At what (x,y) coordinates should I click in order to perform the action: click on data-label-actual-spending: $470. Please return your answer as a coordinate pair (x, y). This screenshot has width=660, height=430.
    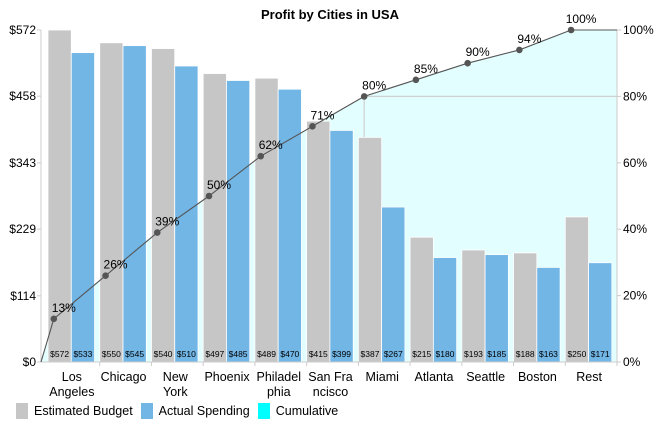
    Looking at the image, I should click on (289, 354).